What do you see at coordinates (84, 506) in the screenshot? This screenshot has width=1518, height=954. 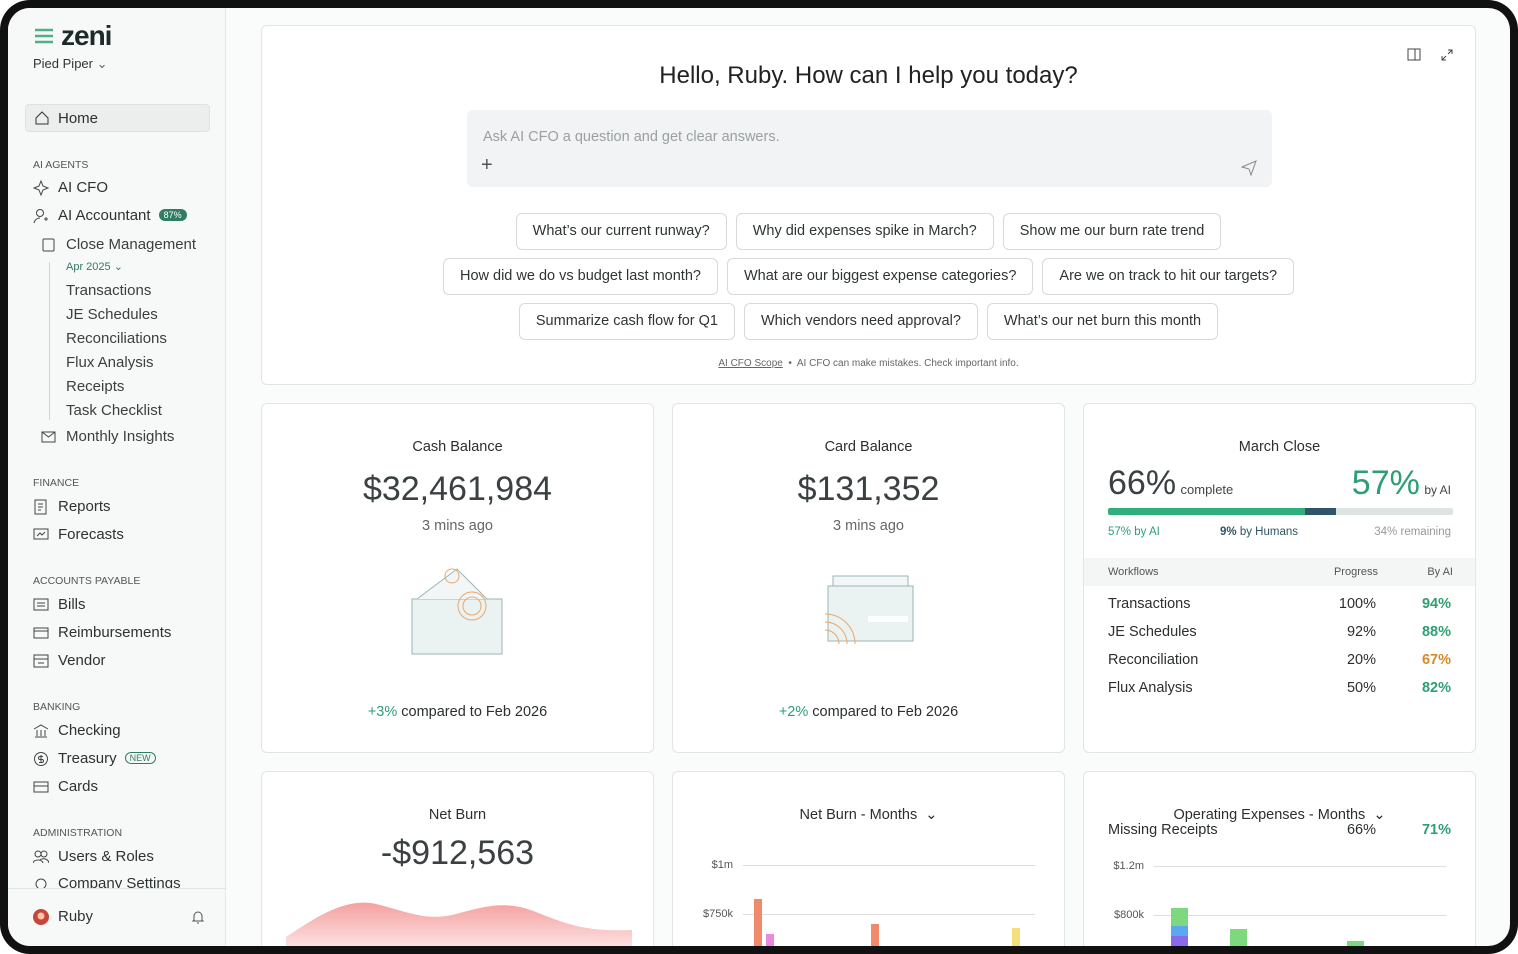 I see `nav-item: Reports` at bounding box center [84, 506].